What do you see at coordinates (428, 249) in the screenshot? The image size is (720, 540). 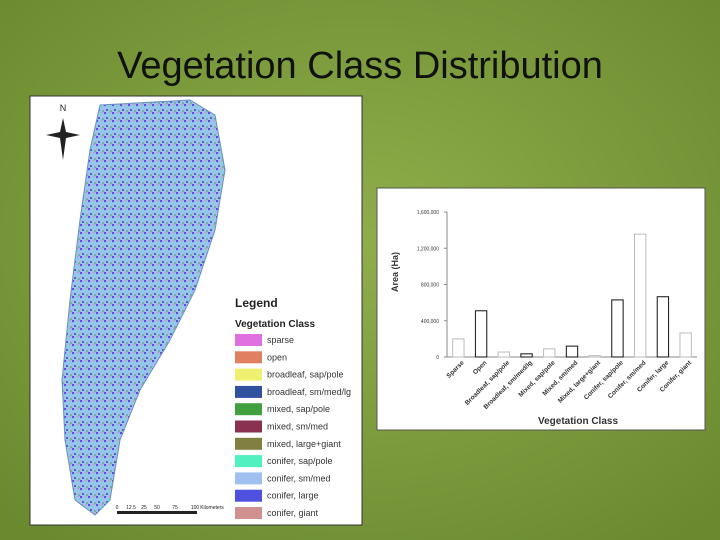 I see `y-tick-label: 1,200,000` at bounding box center [428, 249].